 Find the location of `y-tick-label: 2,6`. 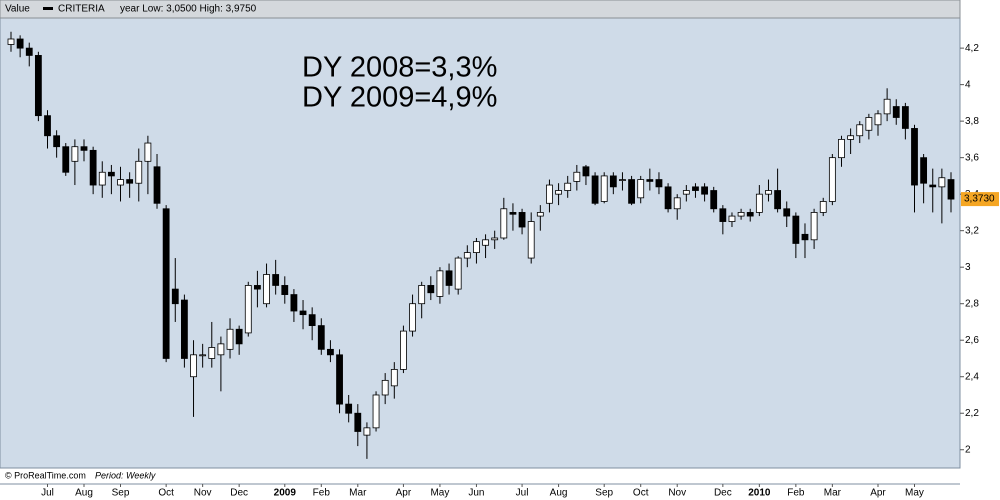

y-tick-label: 2,6 is located at coordinates (972, 340).